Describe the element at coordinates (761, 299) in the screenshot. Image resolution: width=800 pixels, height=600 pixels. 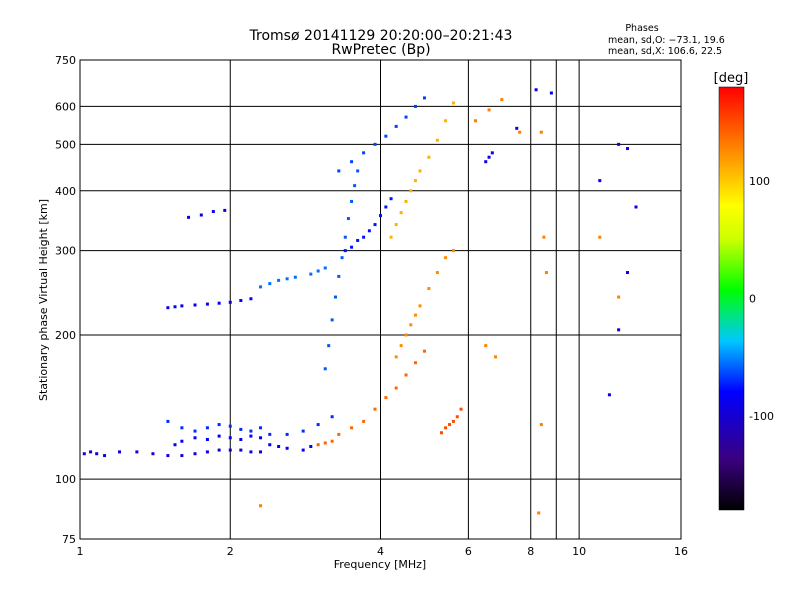
I see `colorbar-tick-labels: 100 0 -100` at that location.